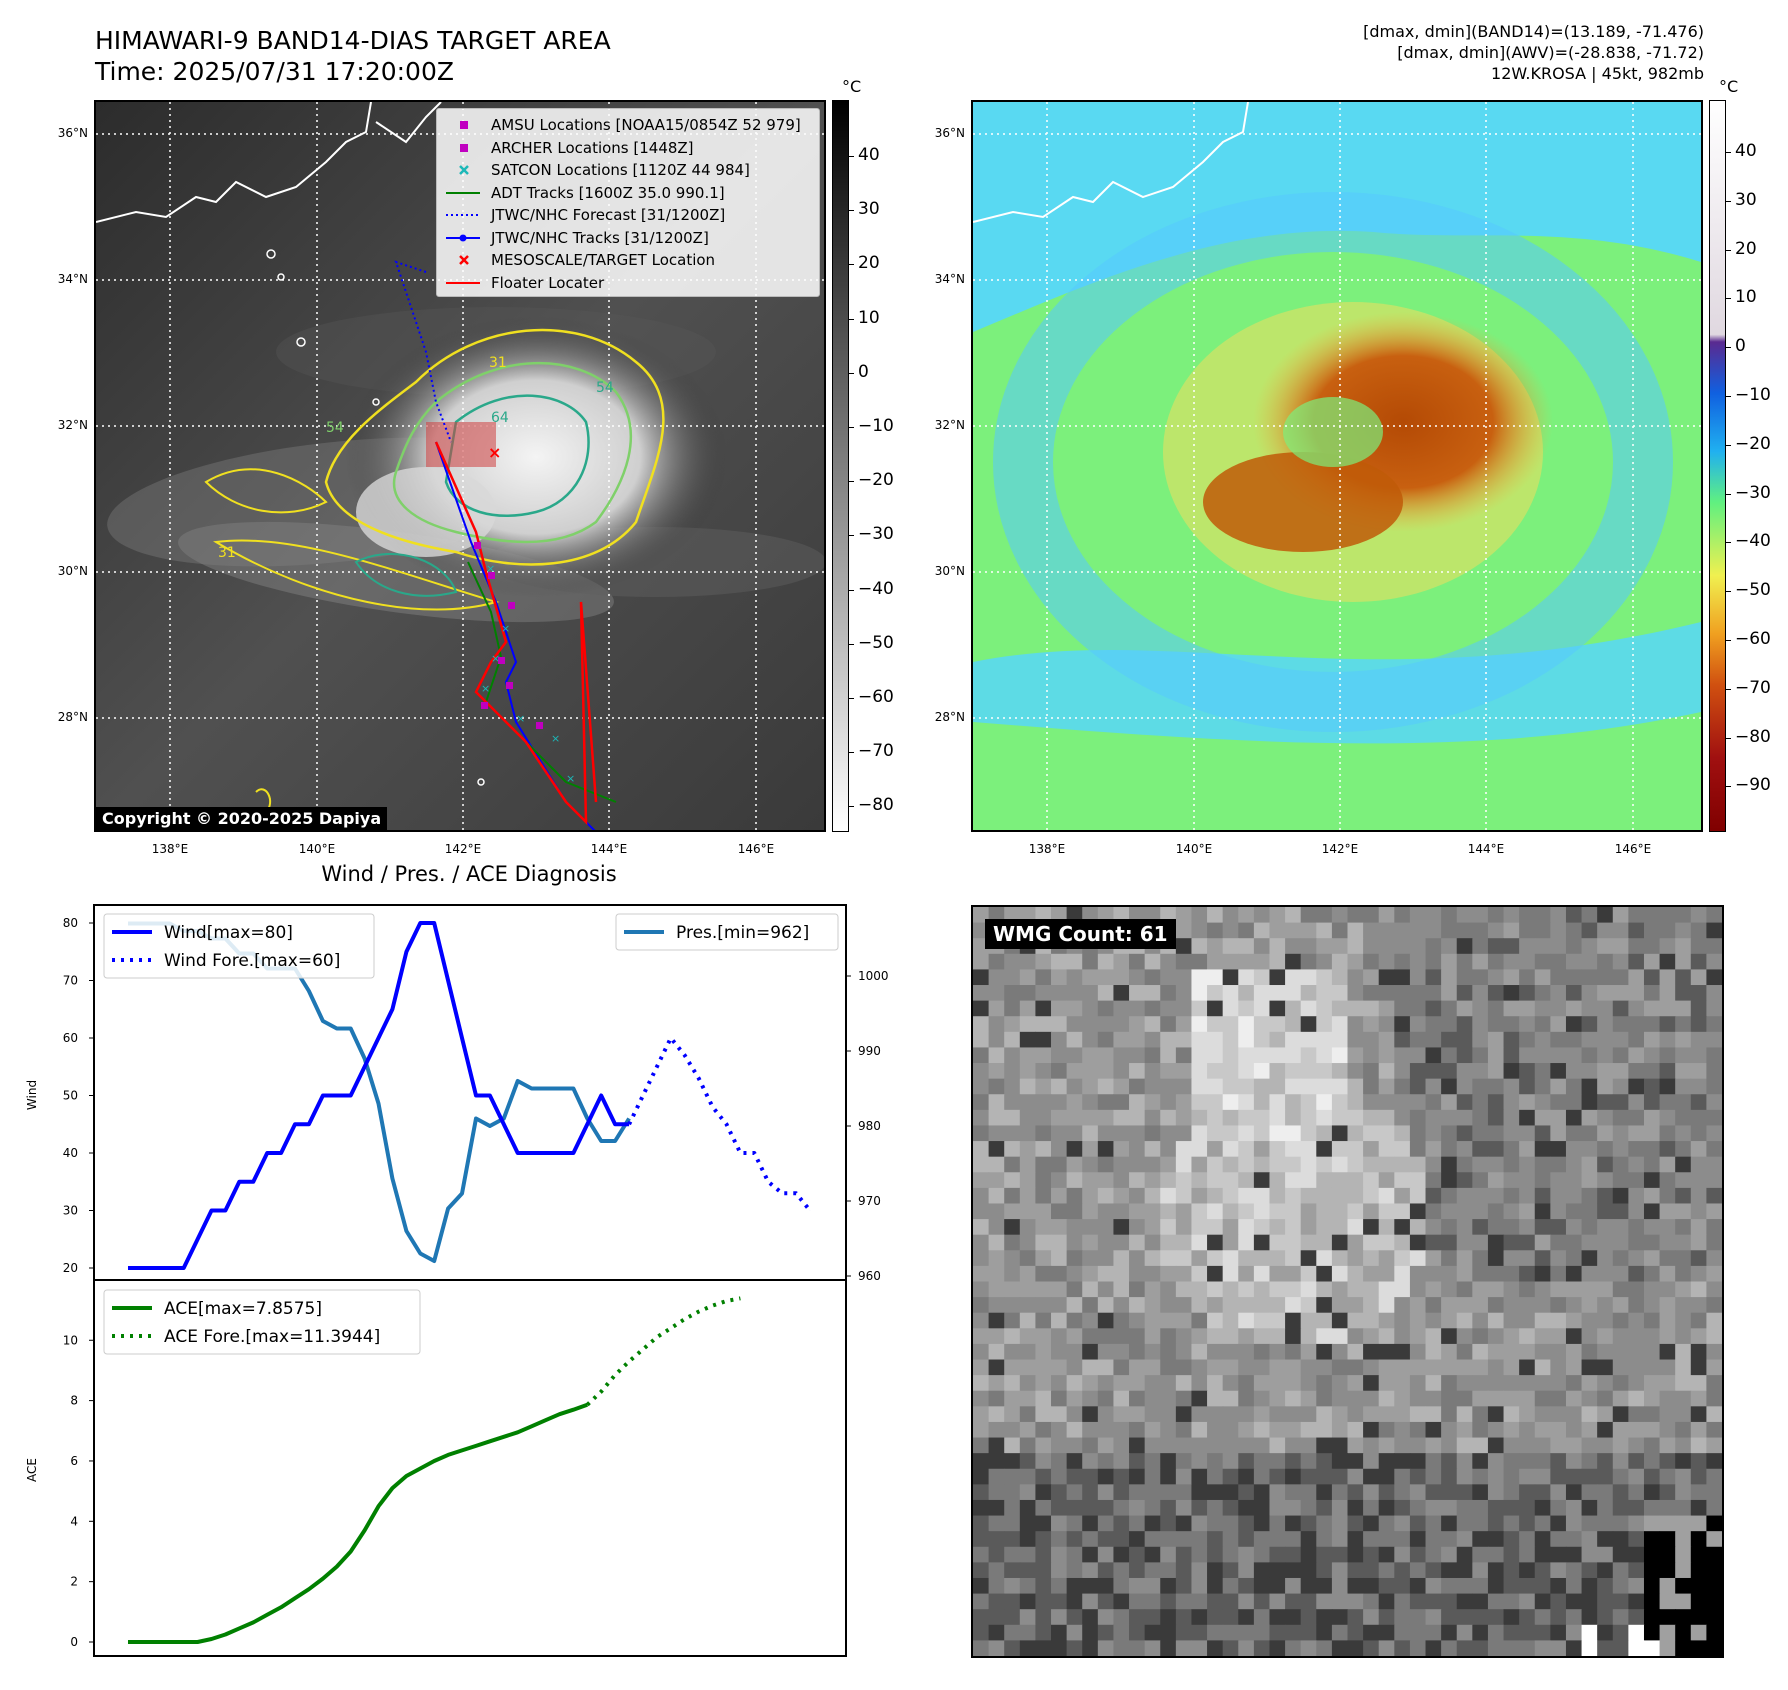  I want to click on info-storm-status: 12W.KROSA | 45kt, 982mb, so click(1597, 73).